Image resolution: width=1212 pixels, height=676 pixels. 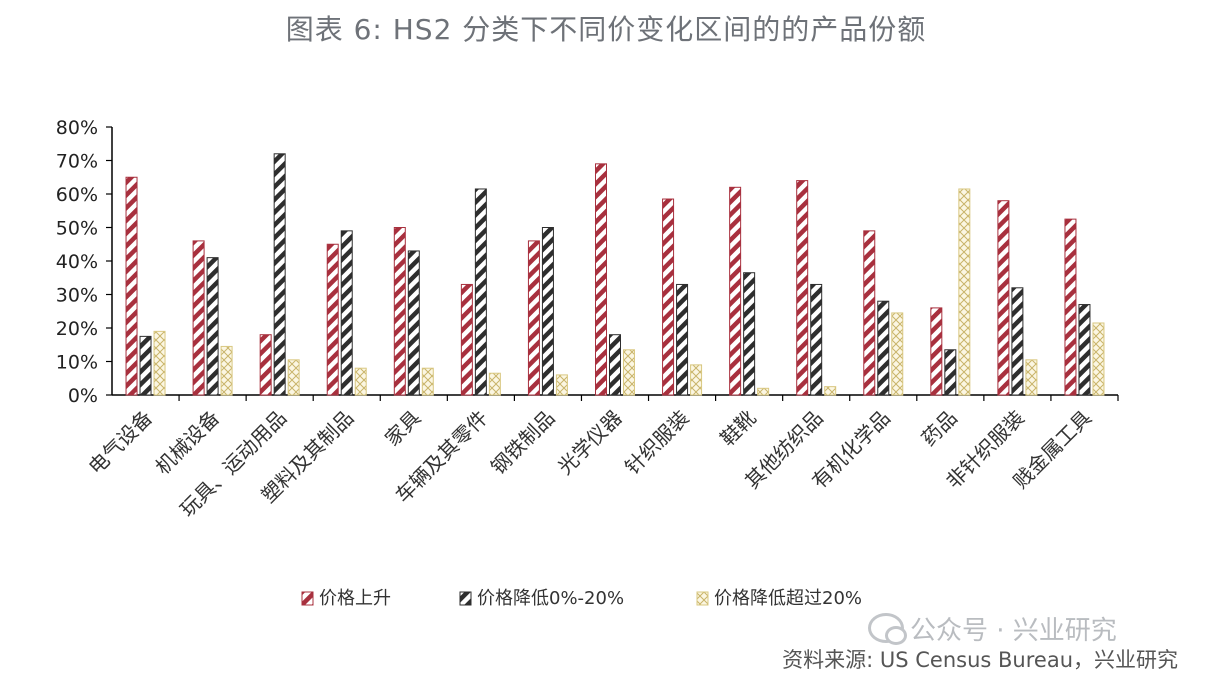 I want to click on y-tick-label: 50%, so click(x=77, y=229).